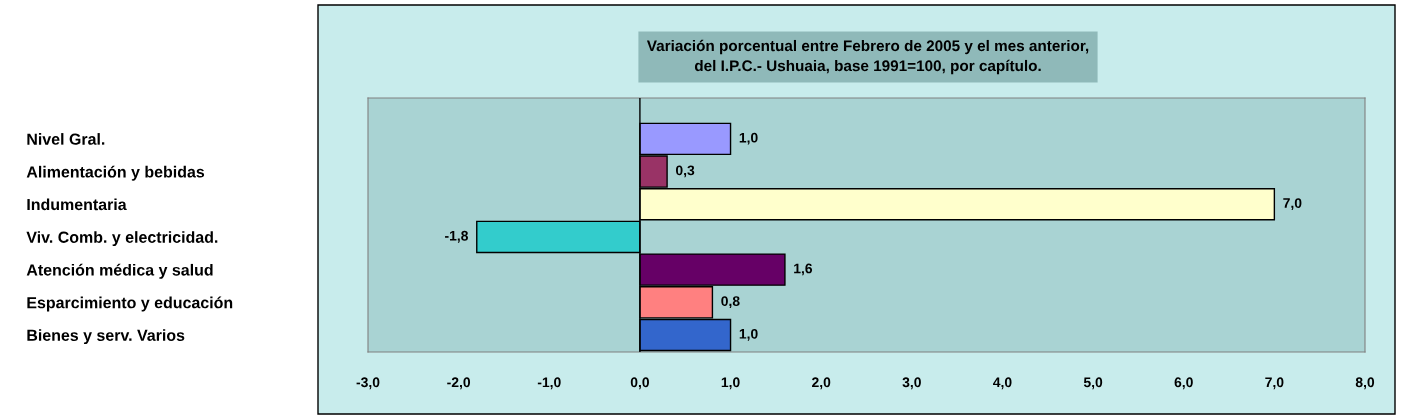  Describe the element at coordinates (1002, 383) in the screenshot. I see `x-tick-label: 4,0` at that location.